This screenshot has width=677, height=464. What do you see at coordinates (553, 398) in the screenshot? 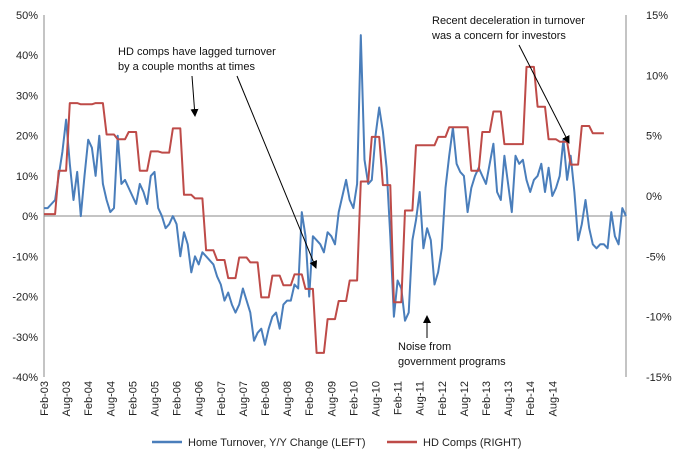
I see `x-tick-label: Aug-14` at bounding box center [553, 398].